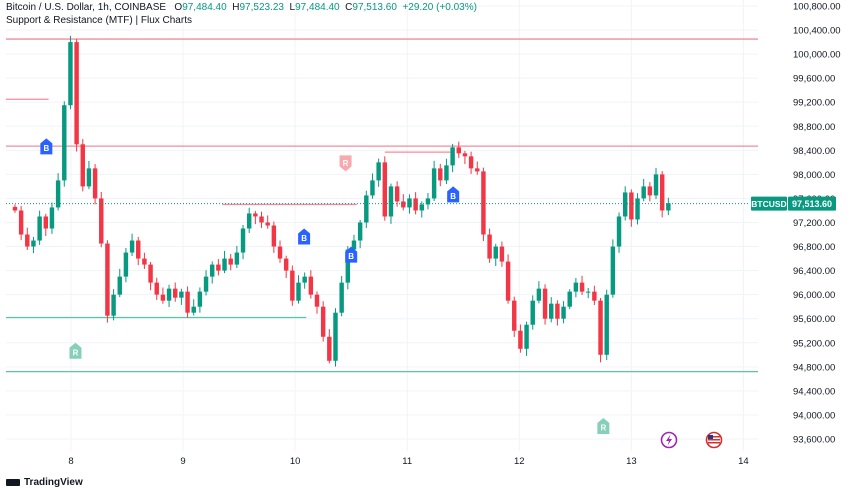 The width and height of the screenshot is (852, 488). I want to click on tradingview-logo: TradingView, so click(44, 482).